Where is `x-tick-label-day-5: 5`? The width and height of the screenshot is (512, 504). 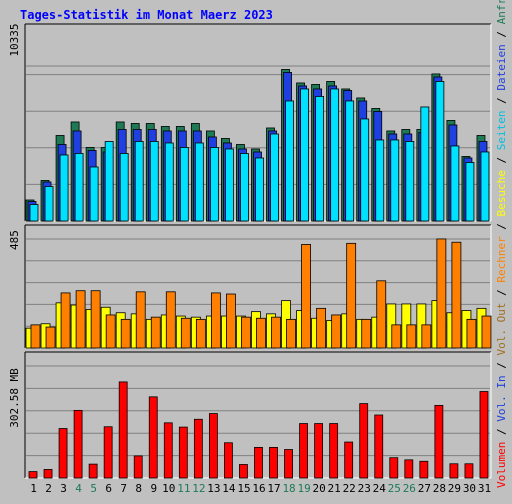 x-tick-label-day-5: 5 is located at coordinates (93, 488).